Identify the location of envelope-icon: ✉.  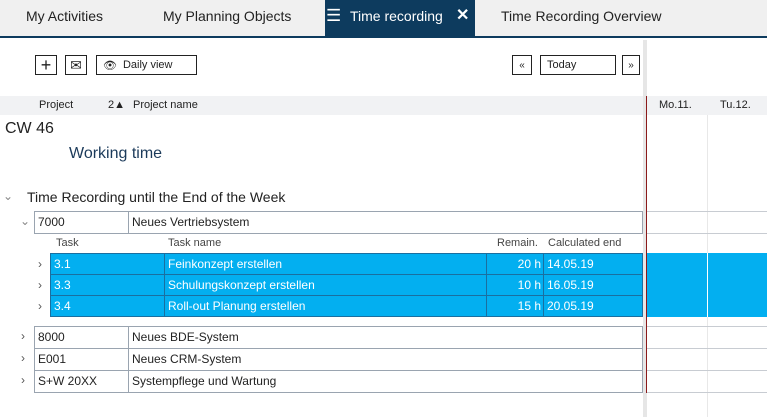
(76, 64).